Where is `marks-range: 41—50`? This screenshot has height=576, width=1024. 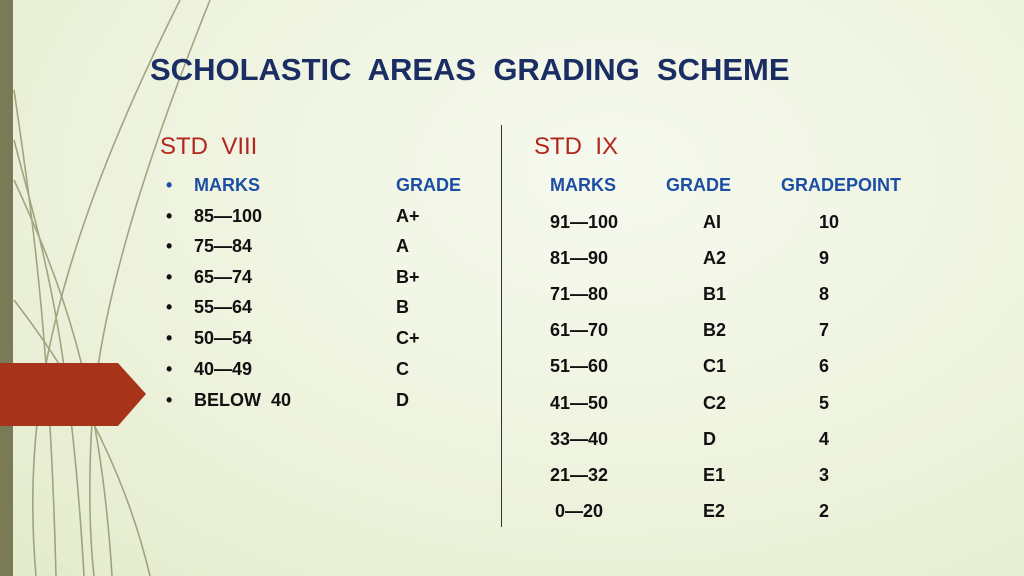
marks-range: 41—50 is located at coordinates (579, 403).